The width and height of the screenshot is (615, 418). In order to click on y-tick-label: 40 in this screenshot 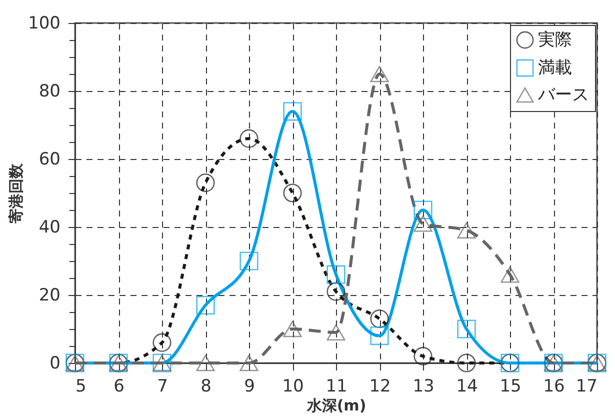, I will do `click(49, 228)`.